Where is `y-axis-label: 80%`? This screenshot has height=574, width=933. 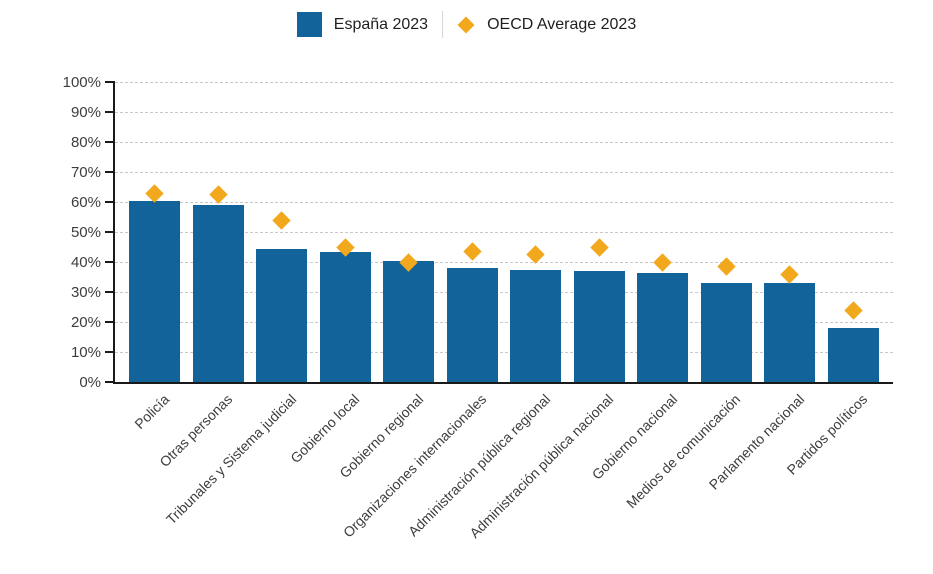
y-axis-label: 80% is located at coordinates (85, 142).